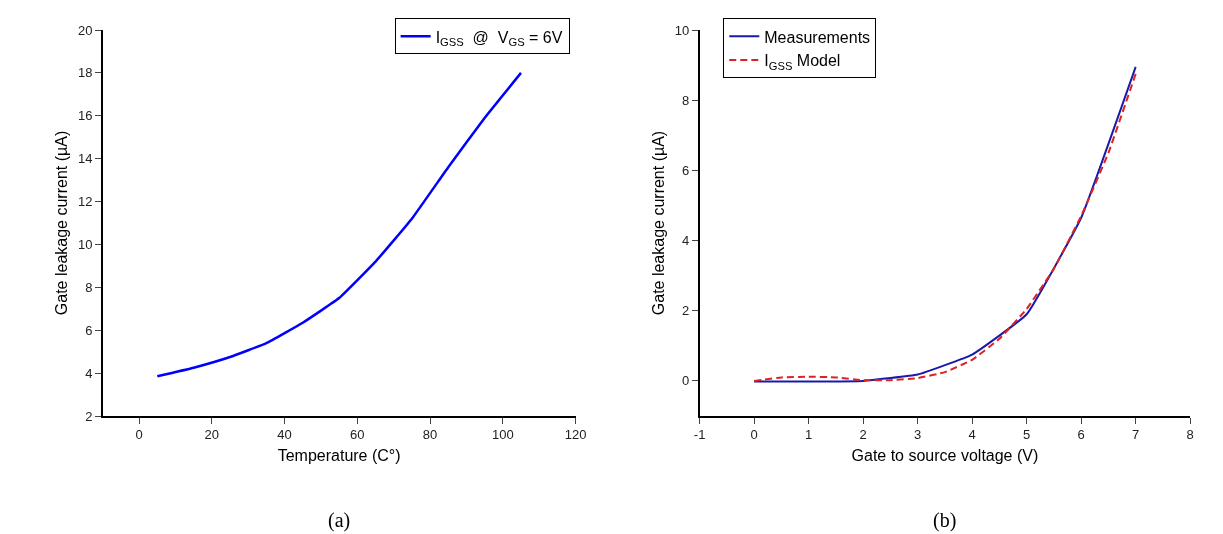 The width and height of the screenshot is (1223, 534). What do you see at coordinates (430, 435) in the screenshot?
I see `x-tick-label: 80` at bounding box center [430, 435].